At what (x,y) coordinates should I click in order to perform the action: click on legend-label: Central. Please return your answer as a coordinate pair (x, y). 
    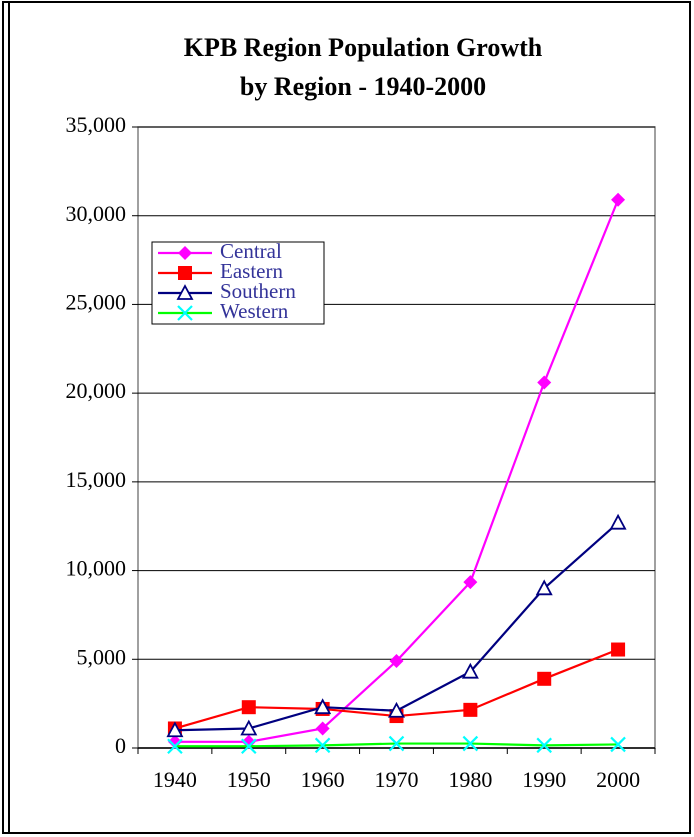
    Looking at the image, I should click on (251, 251).